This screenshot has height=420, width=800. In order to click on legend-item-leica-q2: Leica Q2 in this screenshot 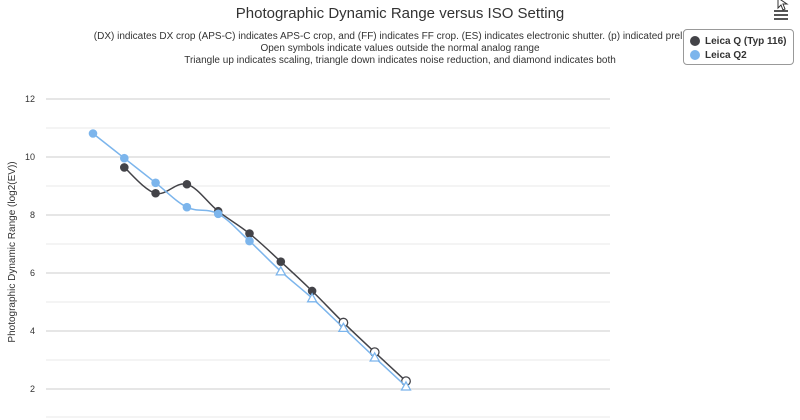, I will do `click(738, 55)`.